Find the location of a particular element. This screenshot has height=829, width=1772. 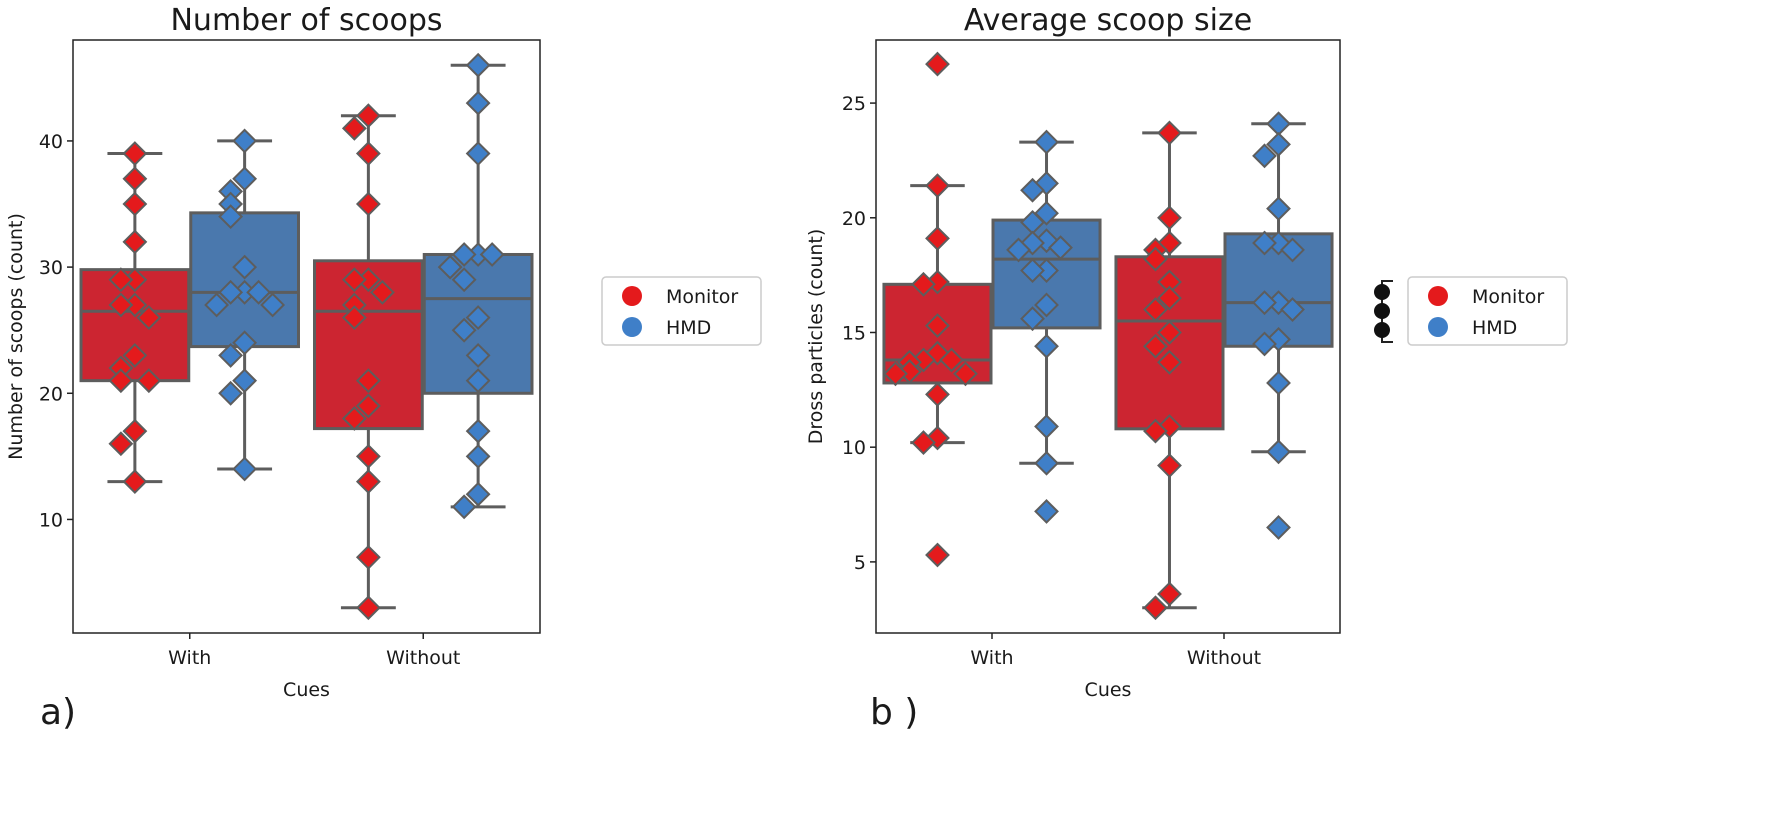

x-tick-label: With is located at coordinates (991, 658).